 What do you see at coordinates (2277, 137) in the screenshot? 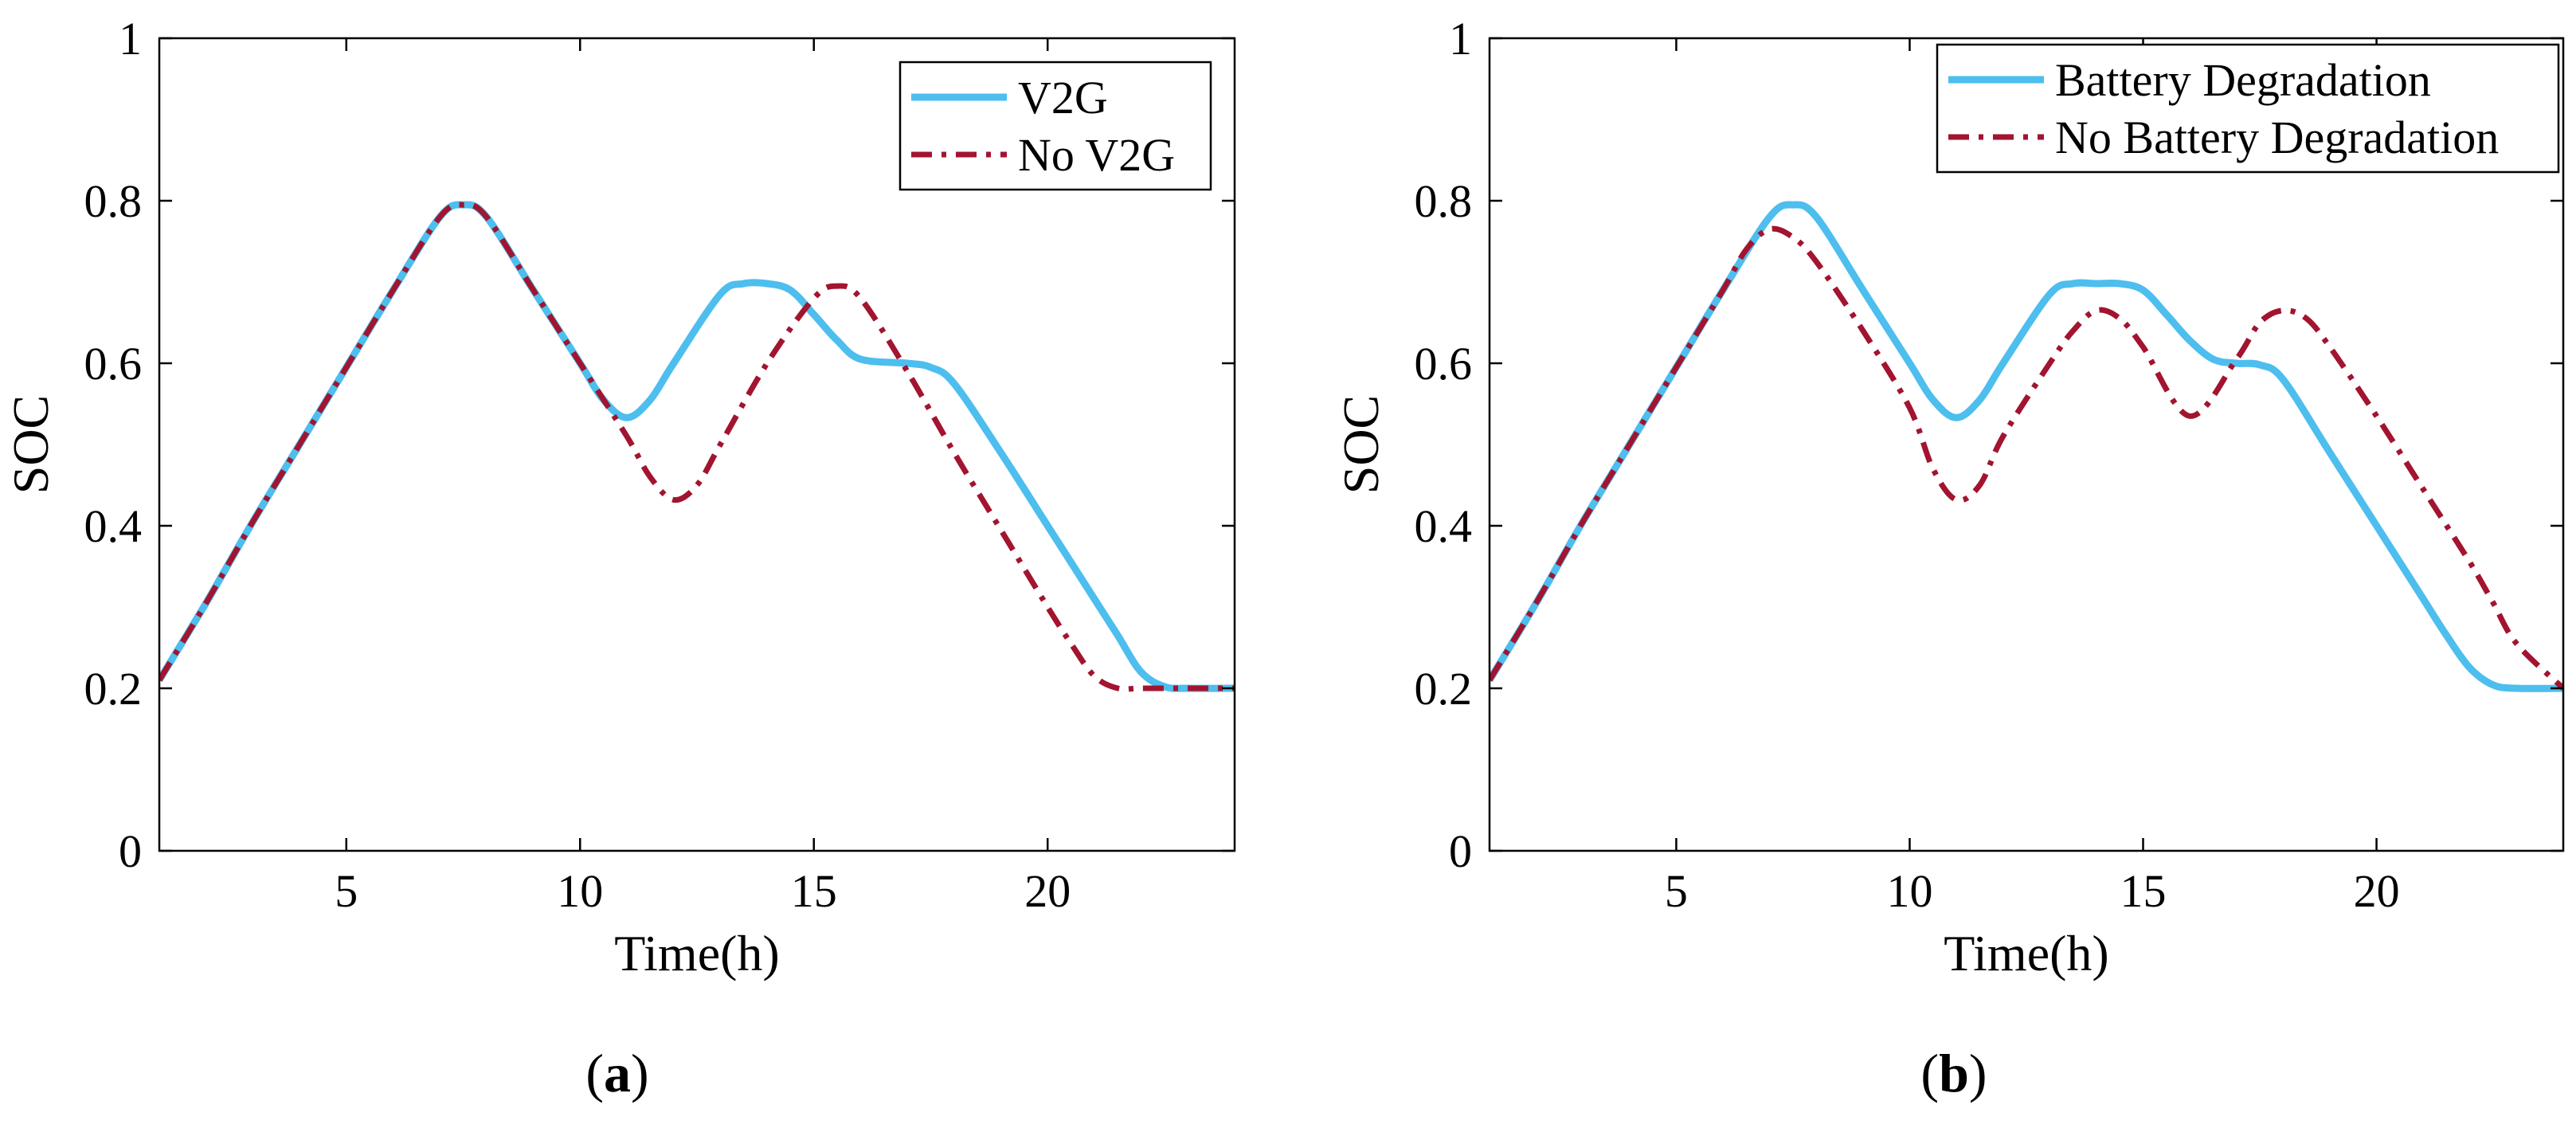
I see `legend-entry-label: No Battery Degradation` at bounding box center [2277, 137].